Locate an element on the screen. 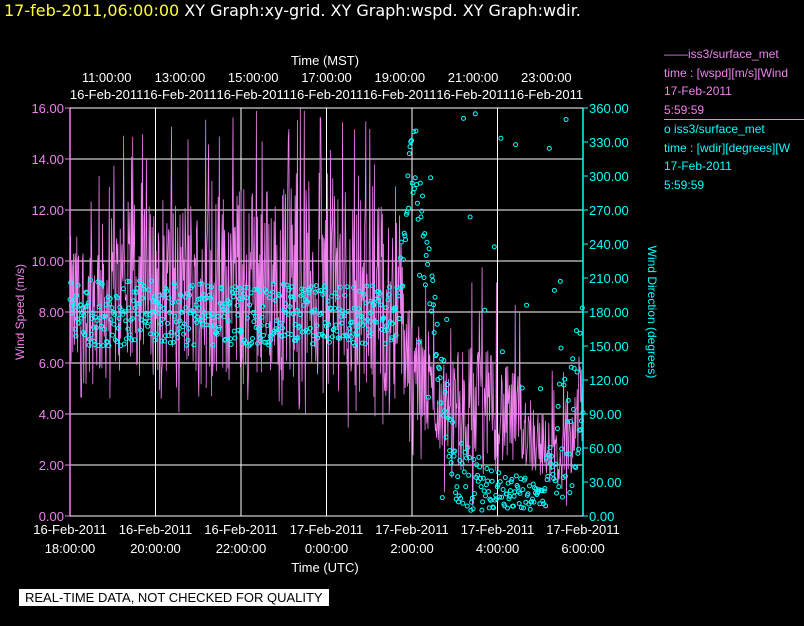  right-tick-label: 360.00 is located at coordinates (609, 108).